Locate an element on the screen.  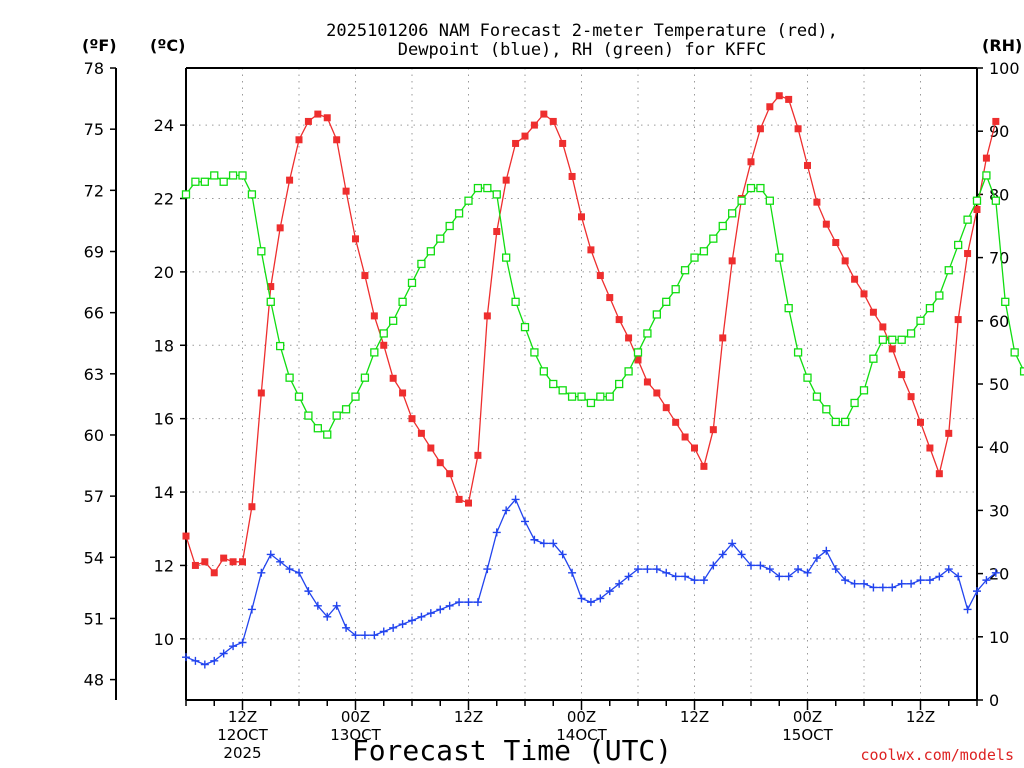
c-tick-label: 12 is located at coordinates (164, 565).